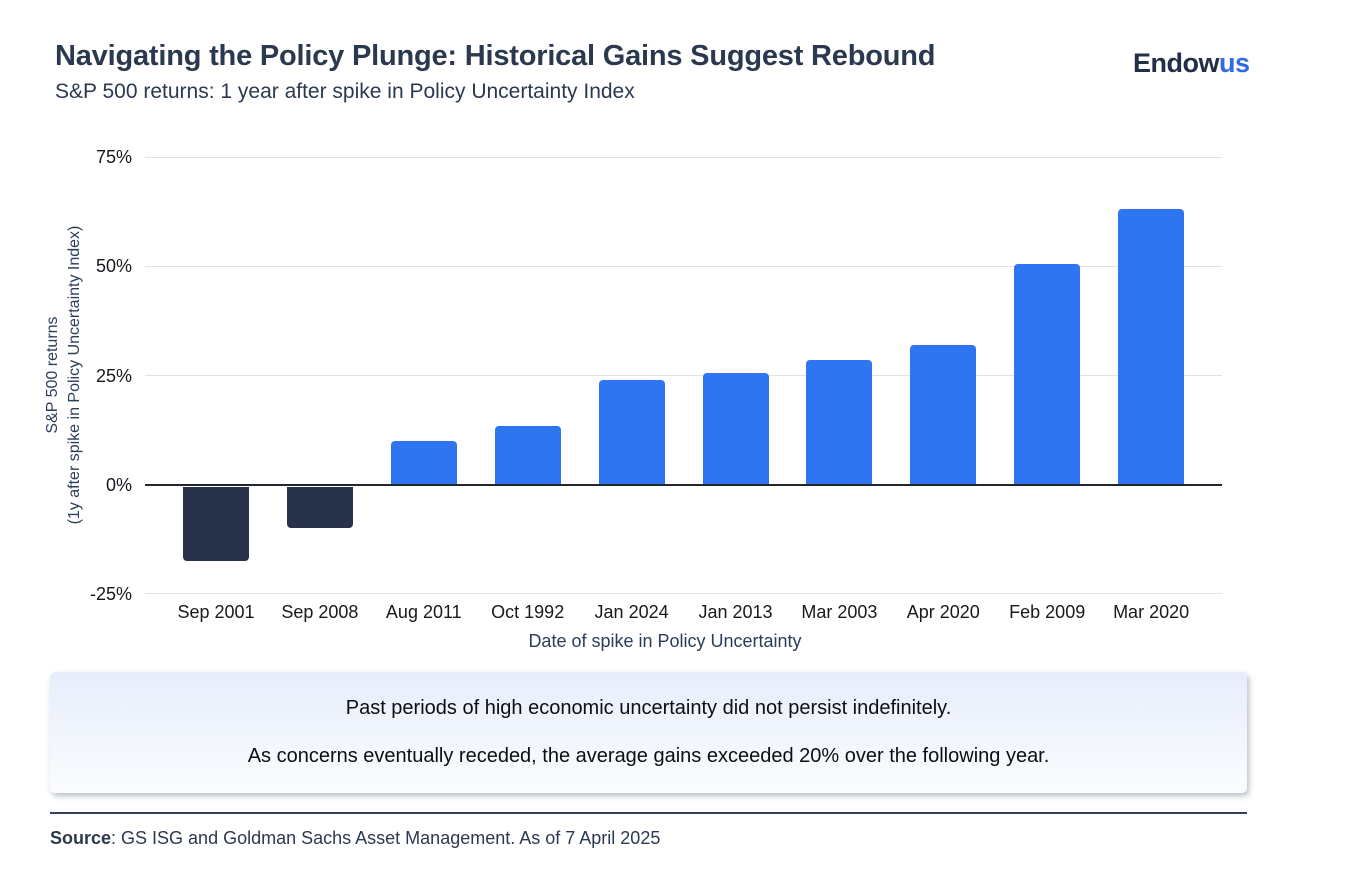 This screenshot has height=874, width=1372. I want to click on x-tick-label-feb-2009: Feb 2009, so click(1047, 612).